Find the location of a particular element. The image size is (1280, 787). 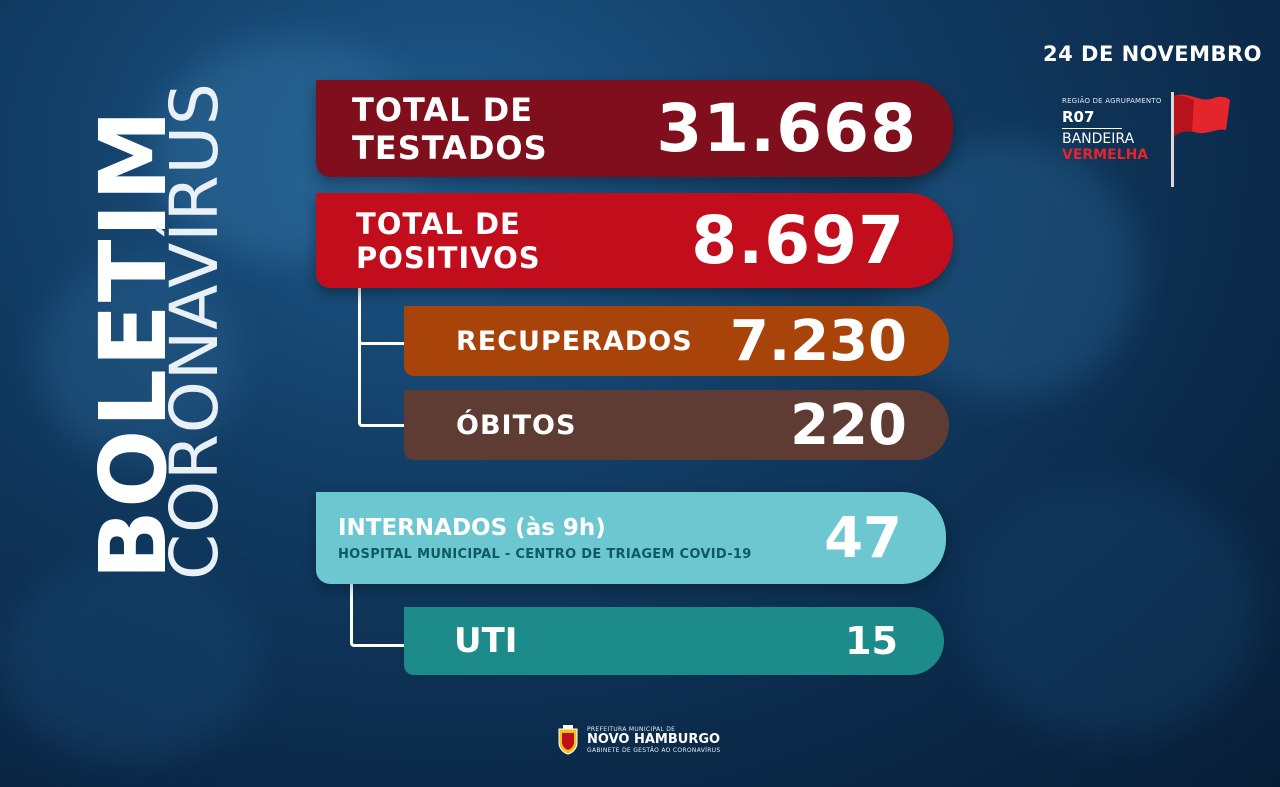

stat-bar-uti: UTI 15 is located at coordinates (674, 641).